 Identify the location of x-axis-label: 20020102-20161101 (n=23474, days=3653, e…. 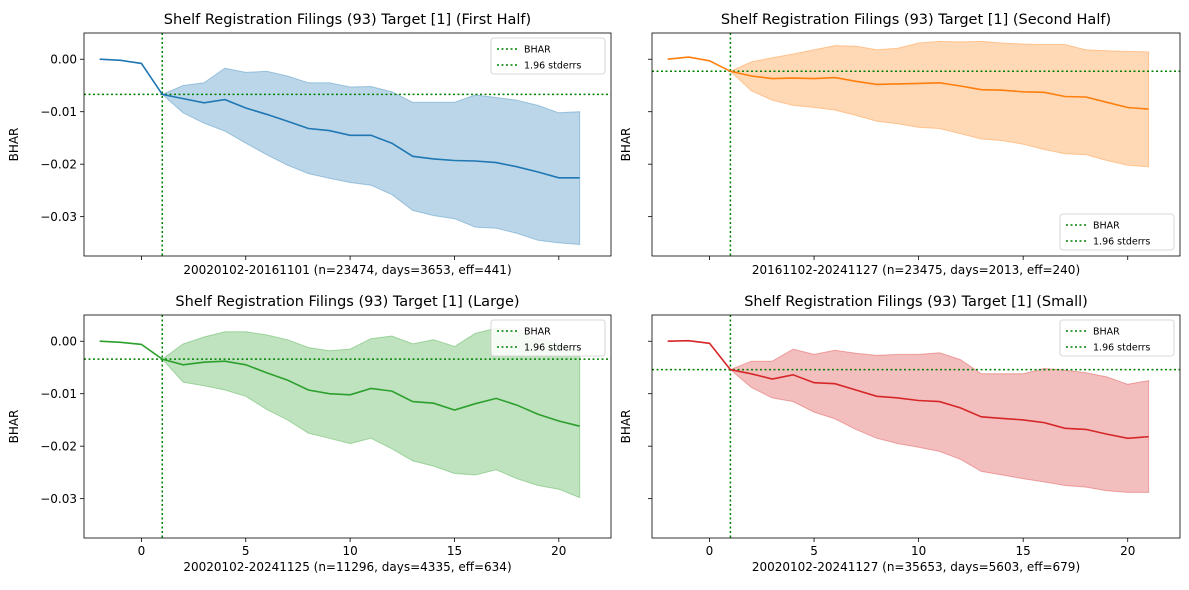
(347, 270).